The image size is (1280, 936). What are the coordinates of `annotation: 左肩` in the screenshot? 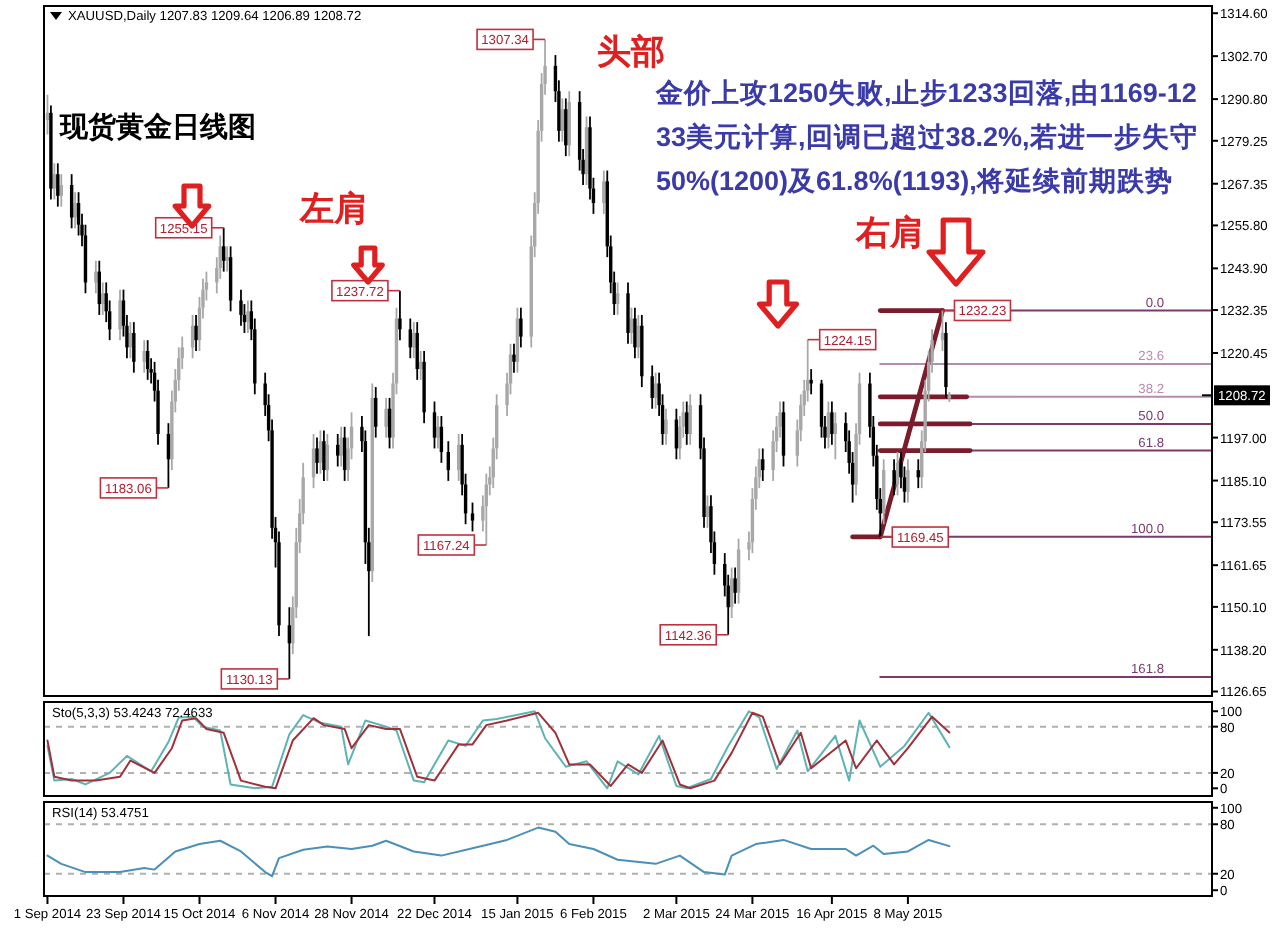 It's located at (333, 209).